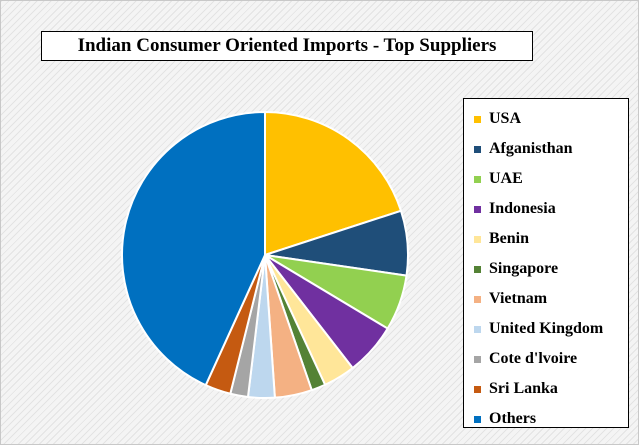  I want to click on legend-label: UAE, so click(506, 178).